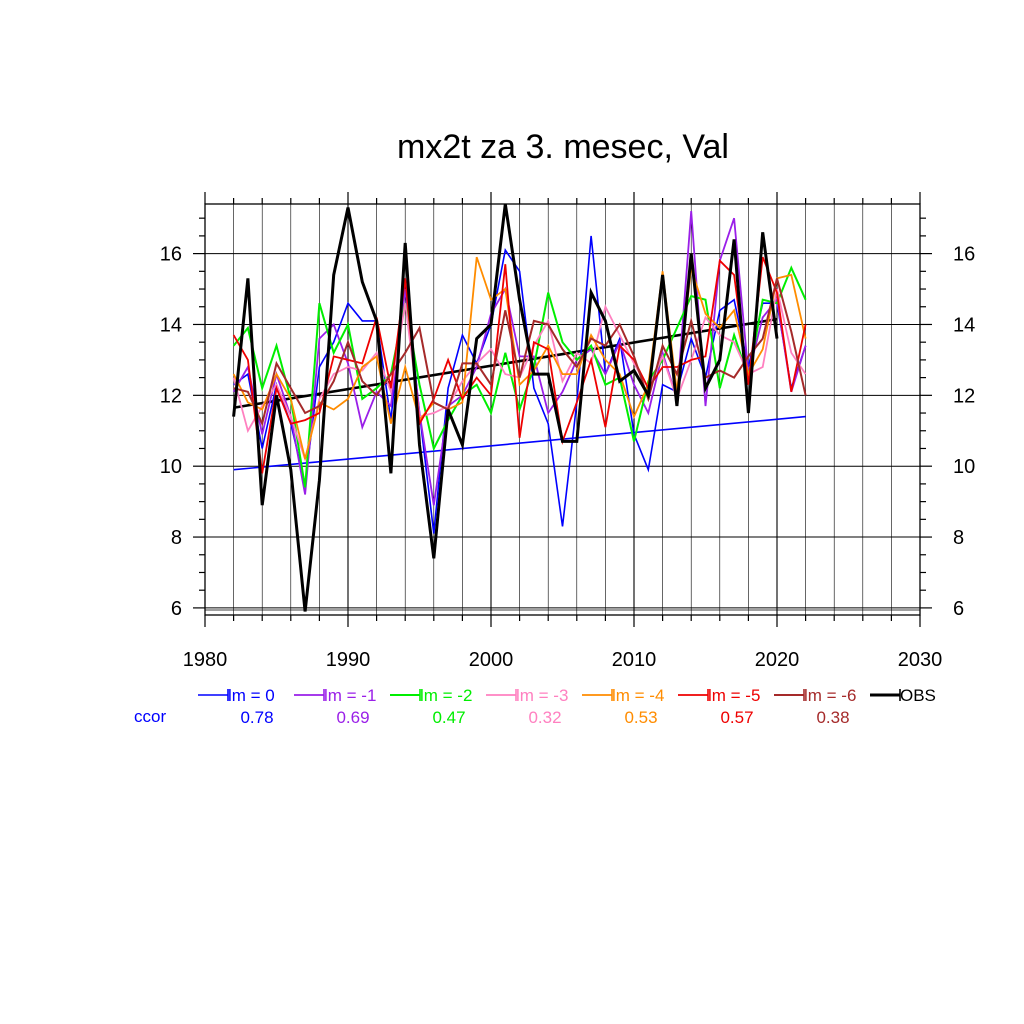  Describe the element at coordinates (830, 695) in the screenshot. I see `legend-label: lm = -6` at that location.